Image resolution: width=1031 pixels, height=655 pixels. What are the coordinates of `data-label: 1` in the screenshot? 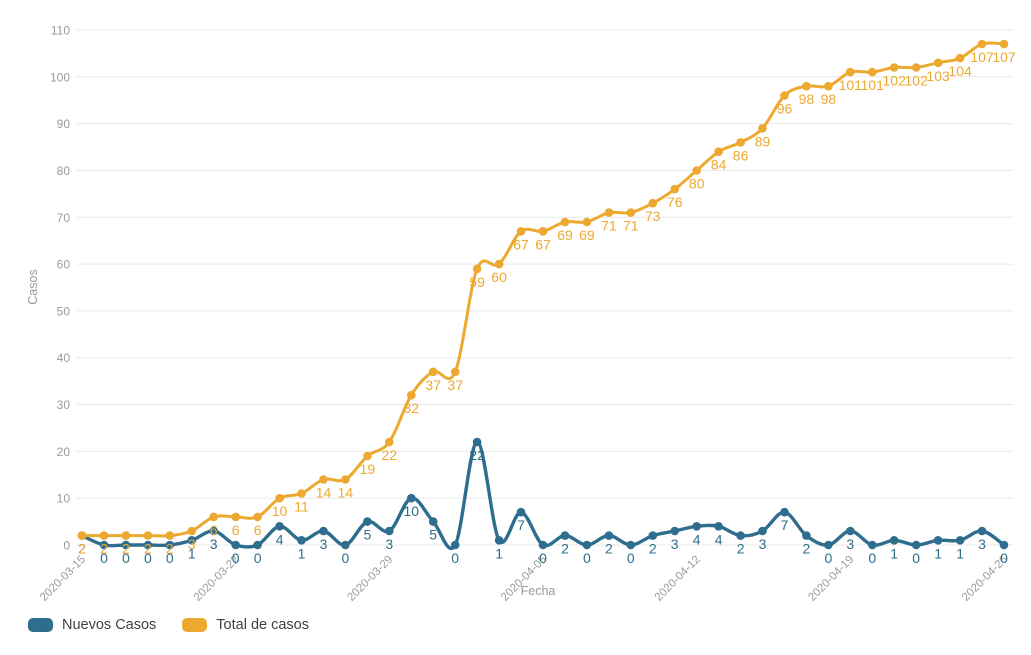 It's located at (960, 553).